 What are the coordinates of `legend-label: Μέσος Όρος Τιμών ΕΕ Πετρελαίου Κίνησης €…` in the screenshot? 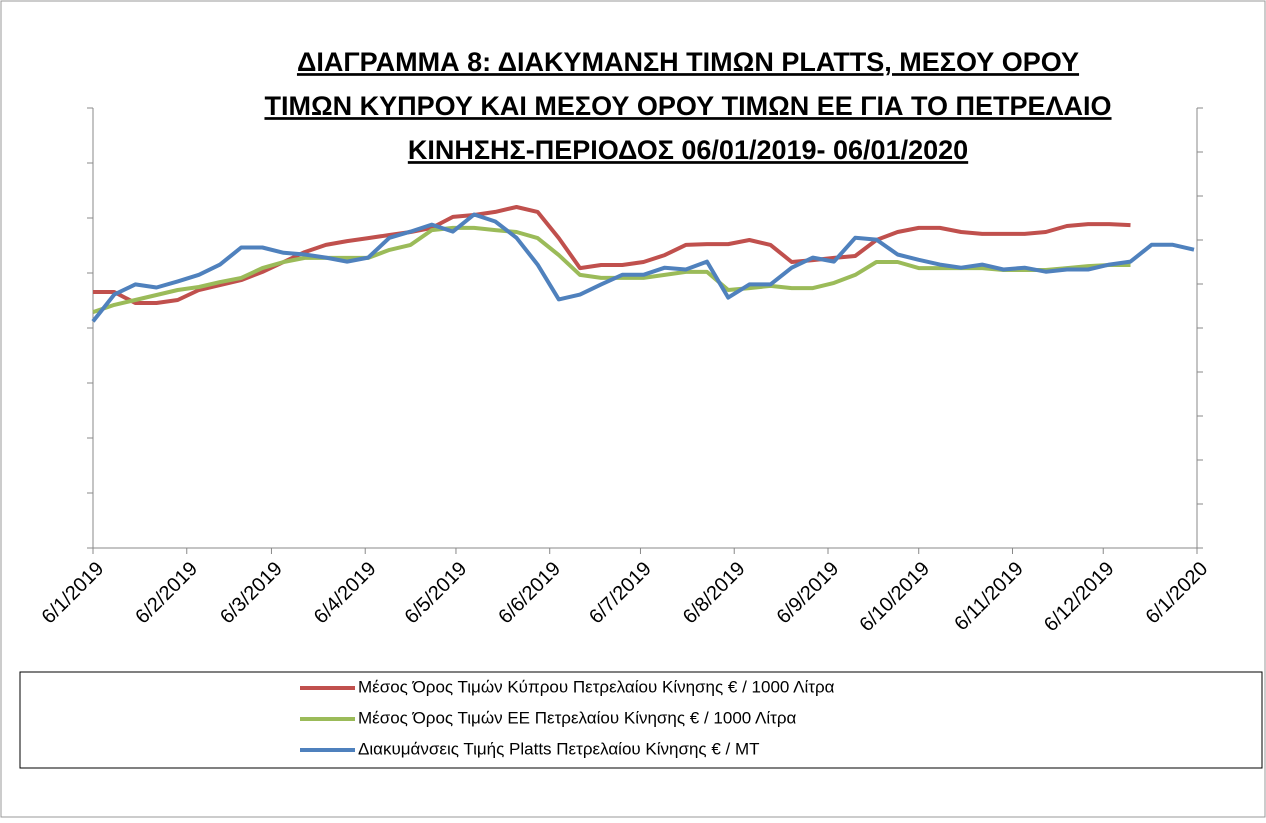 It's located at (577, 717).